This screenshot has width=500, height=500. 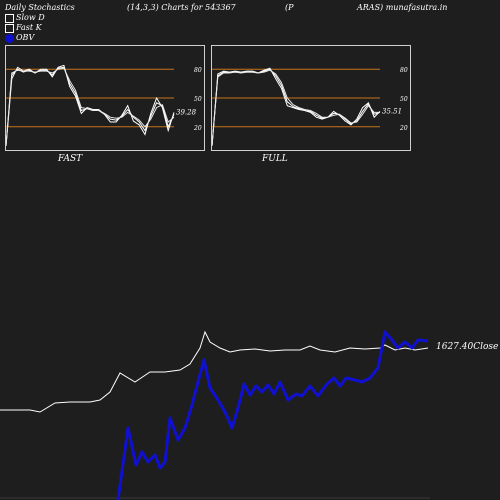 What do you see at coordinates (275, 159) in the screenshot?
I see `full-panel-label: FULL` at bounding box center [275, 159].